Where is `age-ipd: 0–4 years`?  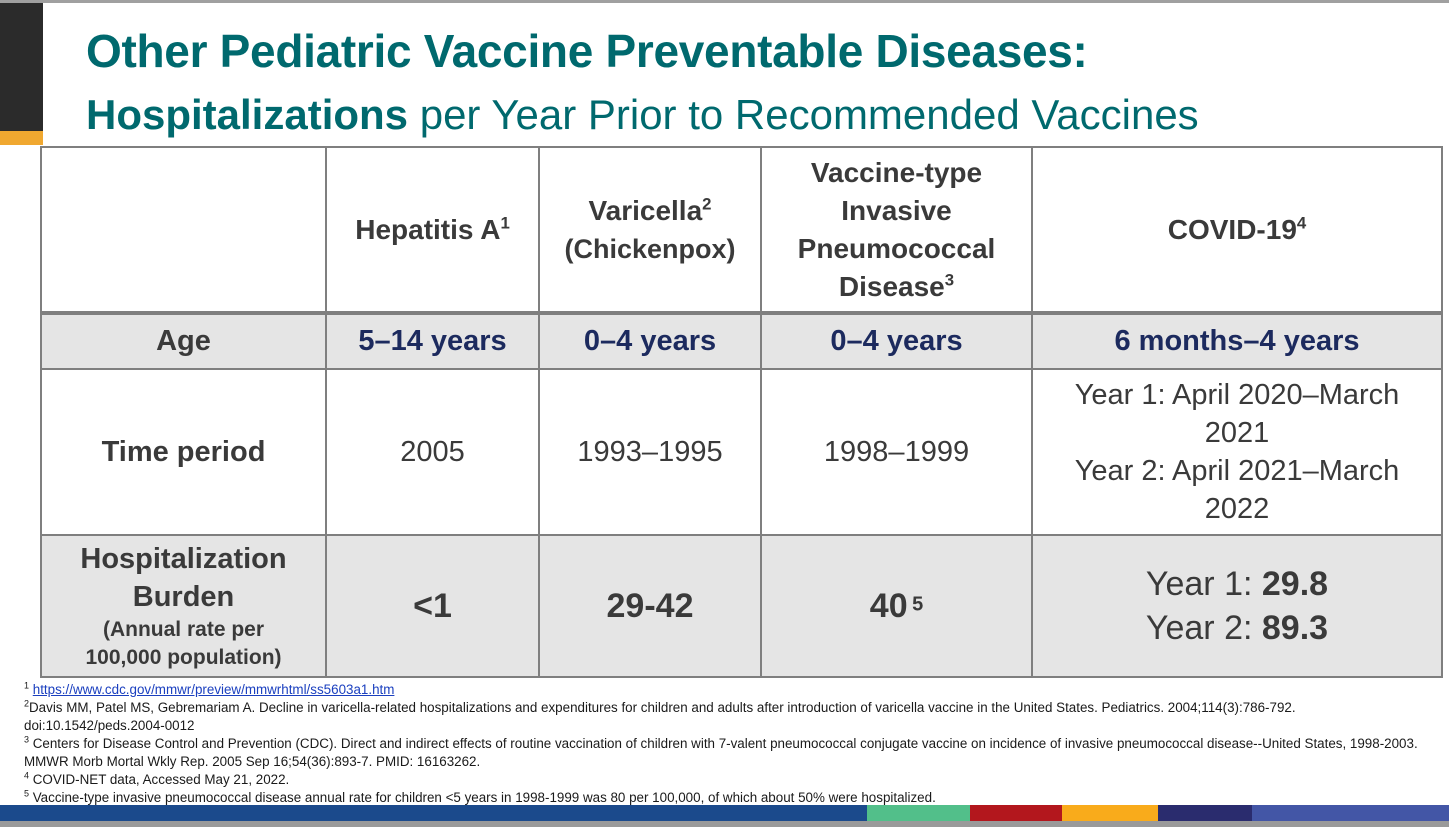 age-ipd: 0–4 years is located at coordinates (896, 340).